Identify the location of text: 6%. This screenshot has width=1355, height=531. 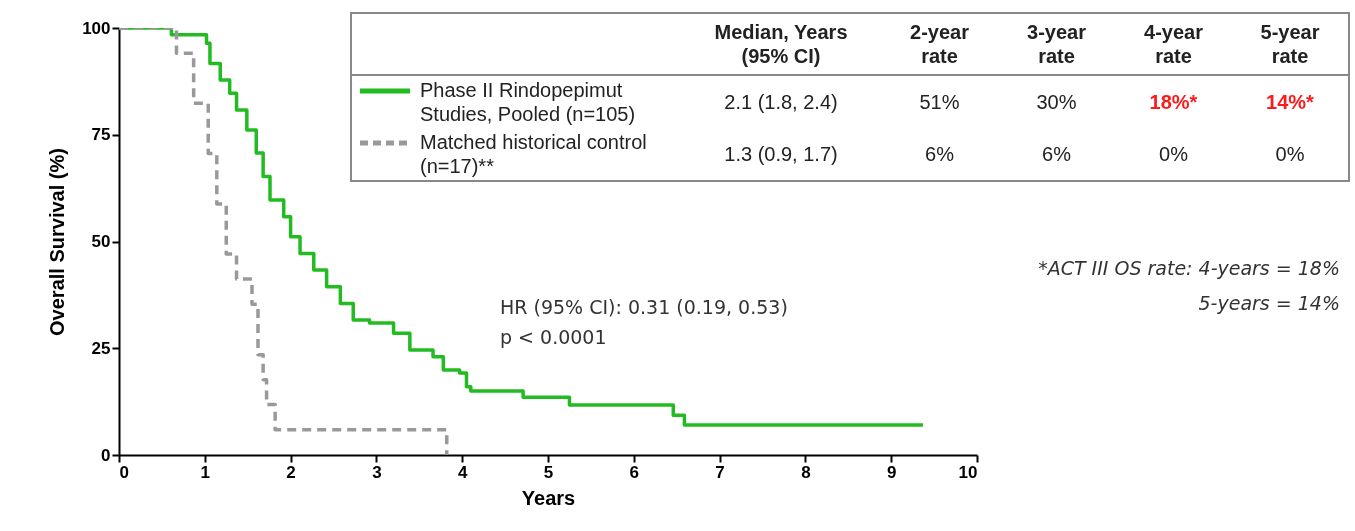
(1056, 154).